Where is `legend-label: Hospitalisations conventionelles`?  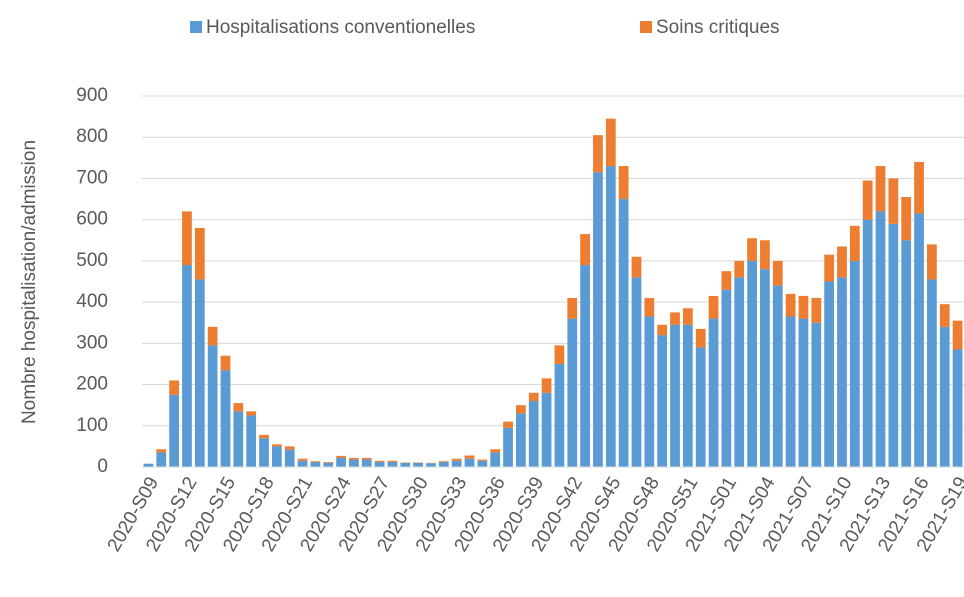 legend-label: Hospitalisations conventionelles is located at coordinates (340, 27).